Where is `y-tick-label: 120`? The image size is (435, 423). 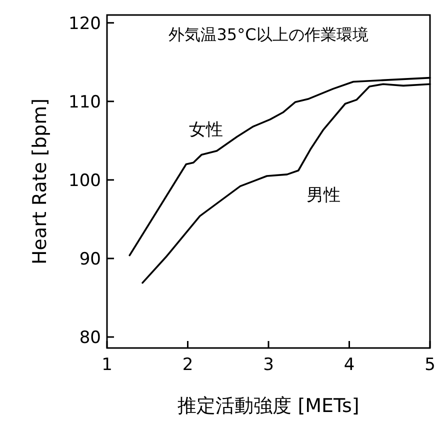 y-tick-label: 120 is located at coordinates (84, 24).